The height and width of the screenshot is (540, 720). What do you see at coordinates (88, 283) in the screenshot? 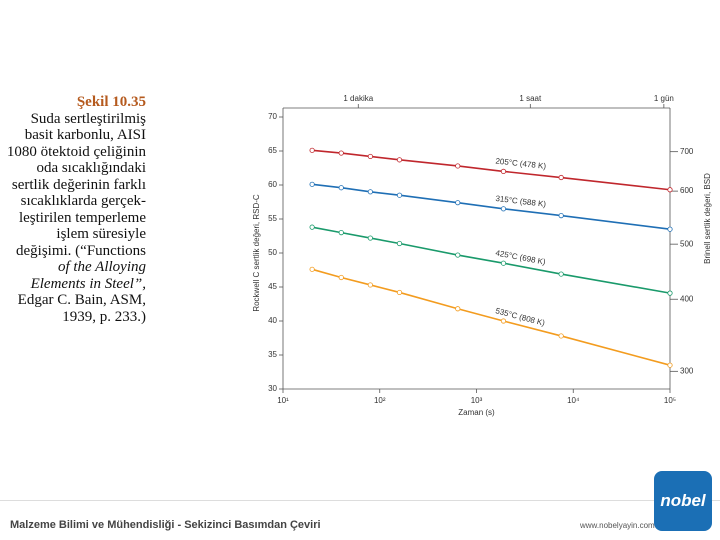
I see `caption-line: Elements in Steel”,` at bounding box center [88, 283].